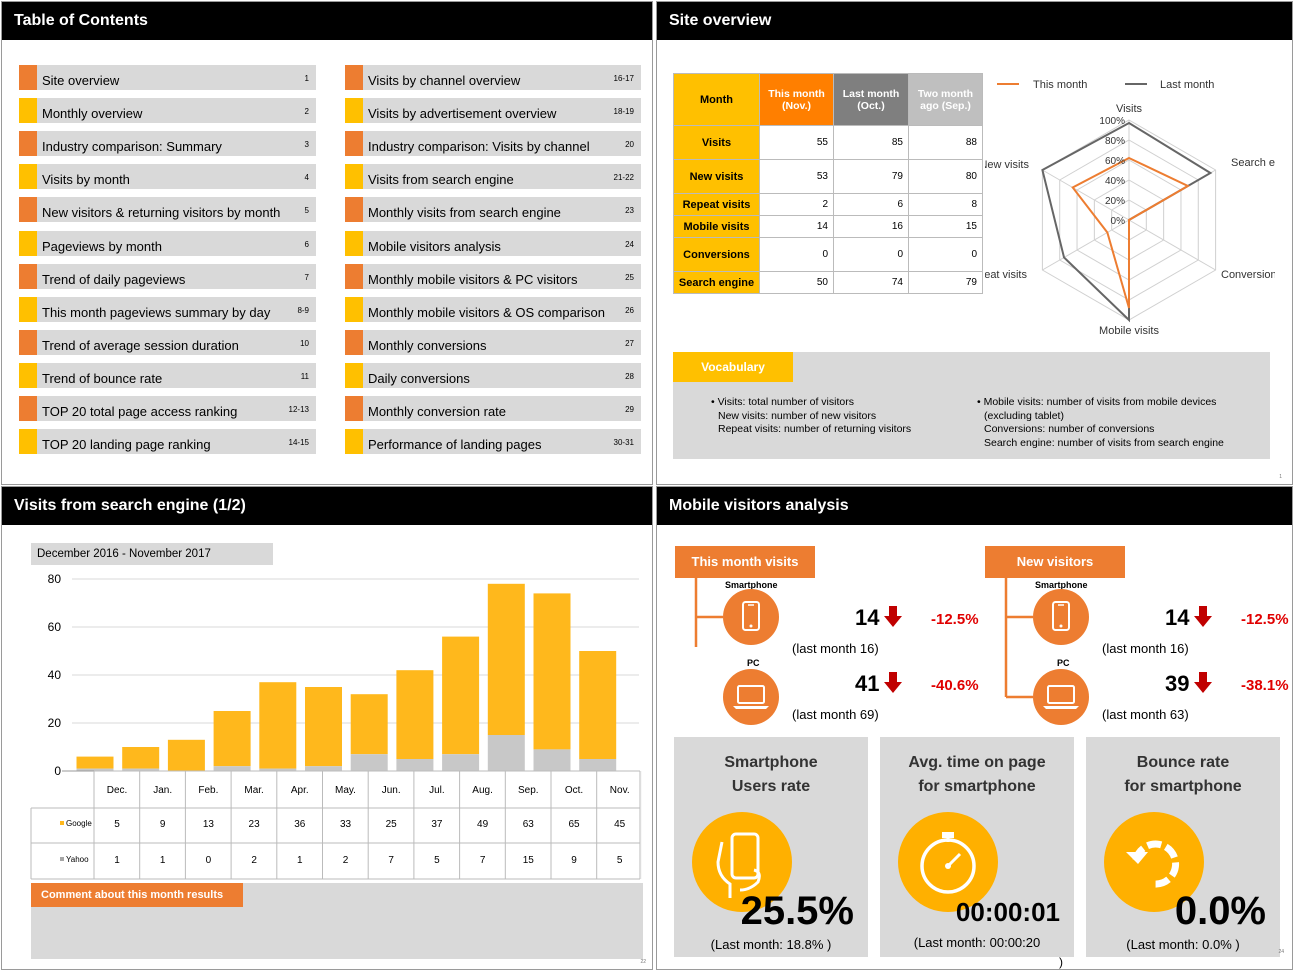 The height and width of the screenshot is (971, 1295). I want to click on toc-item: Trend of bounce rate 11, so click(167, 375).